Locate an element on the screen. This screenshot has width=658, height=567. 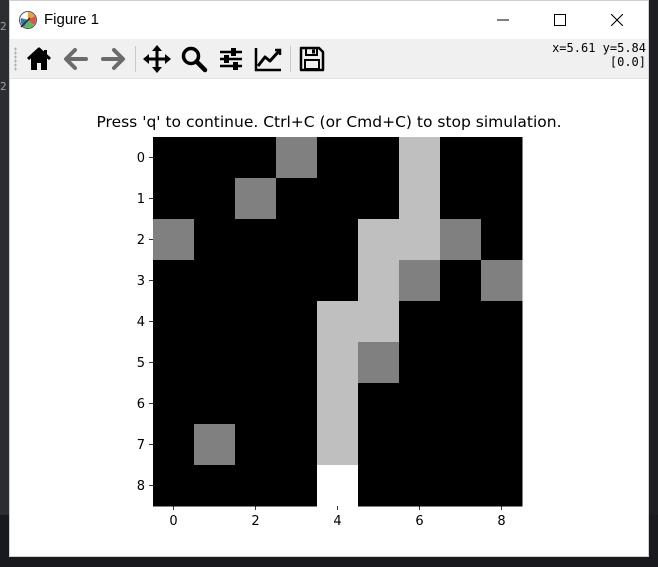
title-bar: Figure 1 is located at coordinates (329, 20).